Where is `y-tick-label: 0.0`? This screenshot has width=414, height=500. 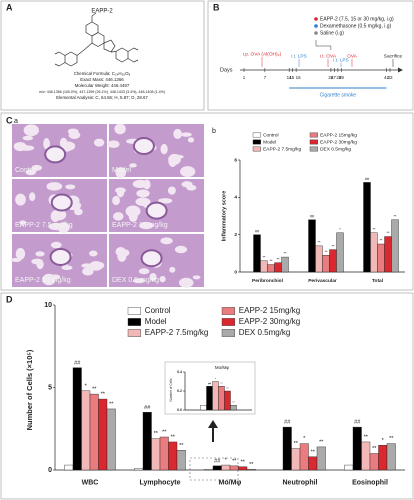
y-tick-label: 0.0 is located at coordinates (179, 410).